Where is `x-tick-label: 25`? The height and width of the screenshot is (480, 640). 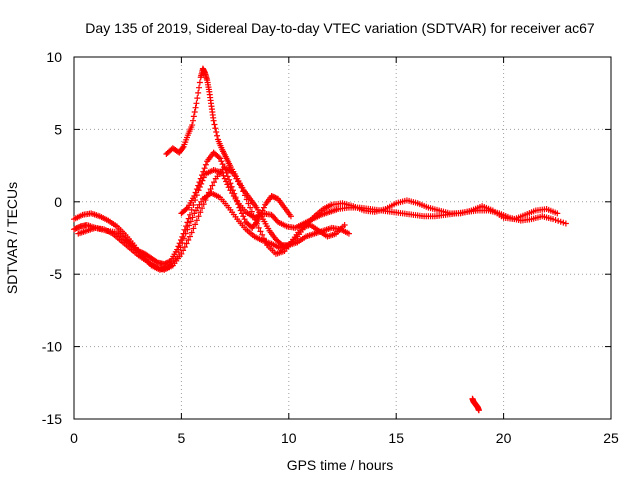
x-tick-label: 25 is located at coordinates (611, 438).